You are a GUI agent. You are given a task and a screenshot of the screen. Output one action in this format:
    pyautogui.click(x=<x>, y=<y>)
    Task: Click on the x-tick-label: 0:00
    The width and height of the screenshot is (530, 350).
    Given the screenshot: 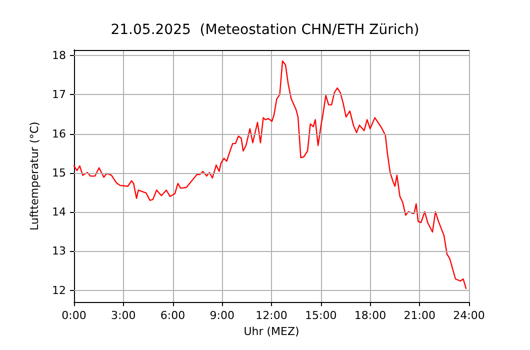 What is the action you would take?
    pyautogui.click(x=74, y=315)
    